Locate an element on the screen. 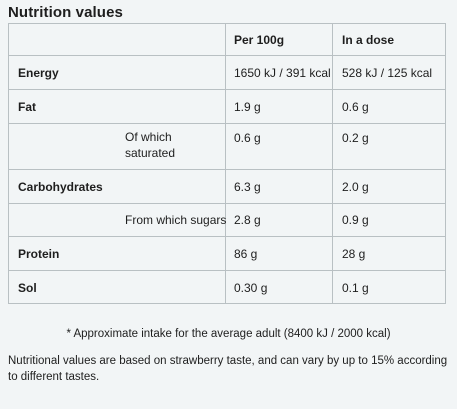  value-in-a-dose: 0.6 g is located at coordinates (355, 107).